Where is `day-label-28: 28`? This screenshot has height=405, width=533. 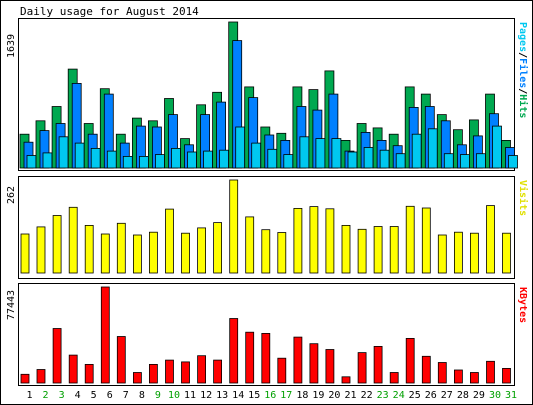
day-label-28: 28 is located at coordinates (463, 395).